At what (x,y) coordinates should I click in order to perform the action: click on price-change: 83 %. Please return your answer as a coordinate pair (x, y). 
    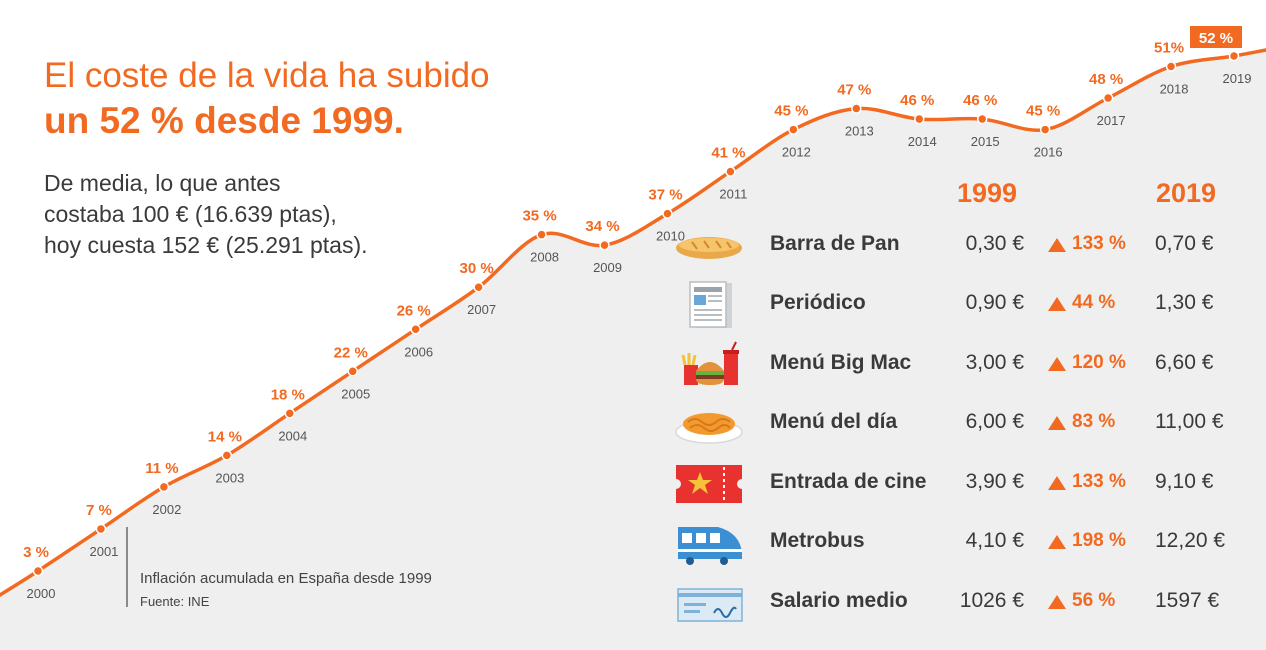
    Looking at the image, I should click on (1094, 421).